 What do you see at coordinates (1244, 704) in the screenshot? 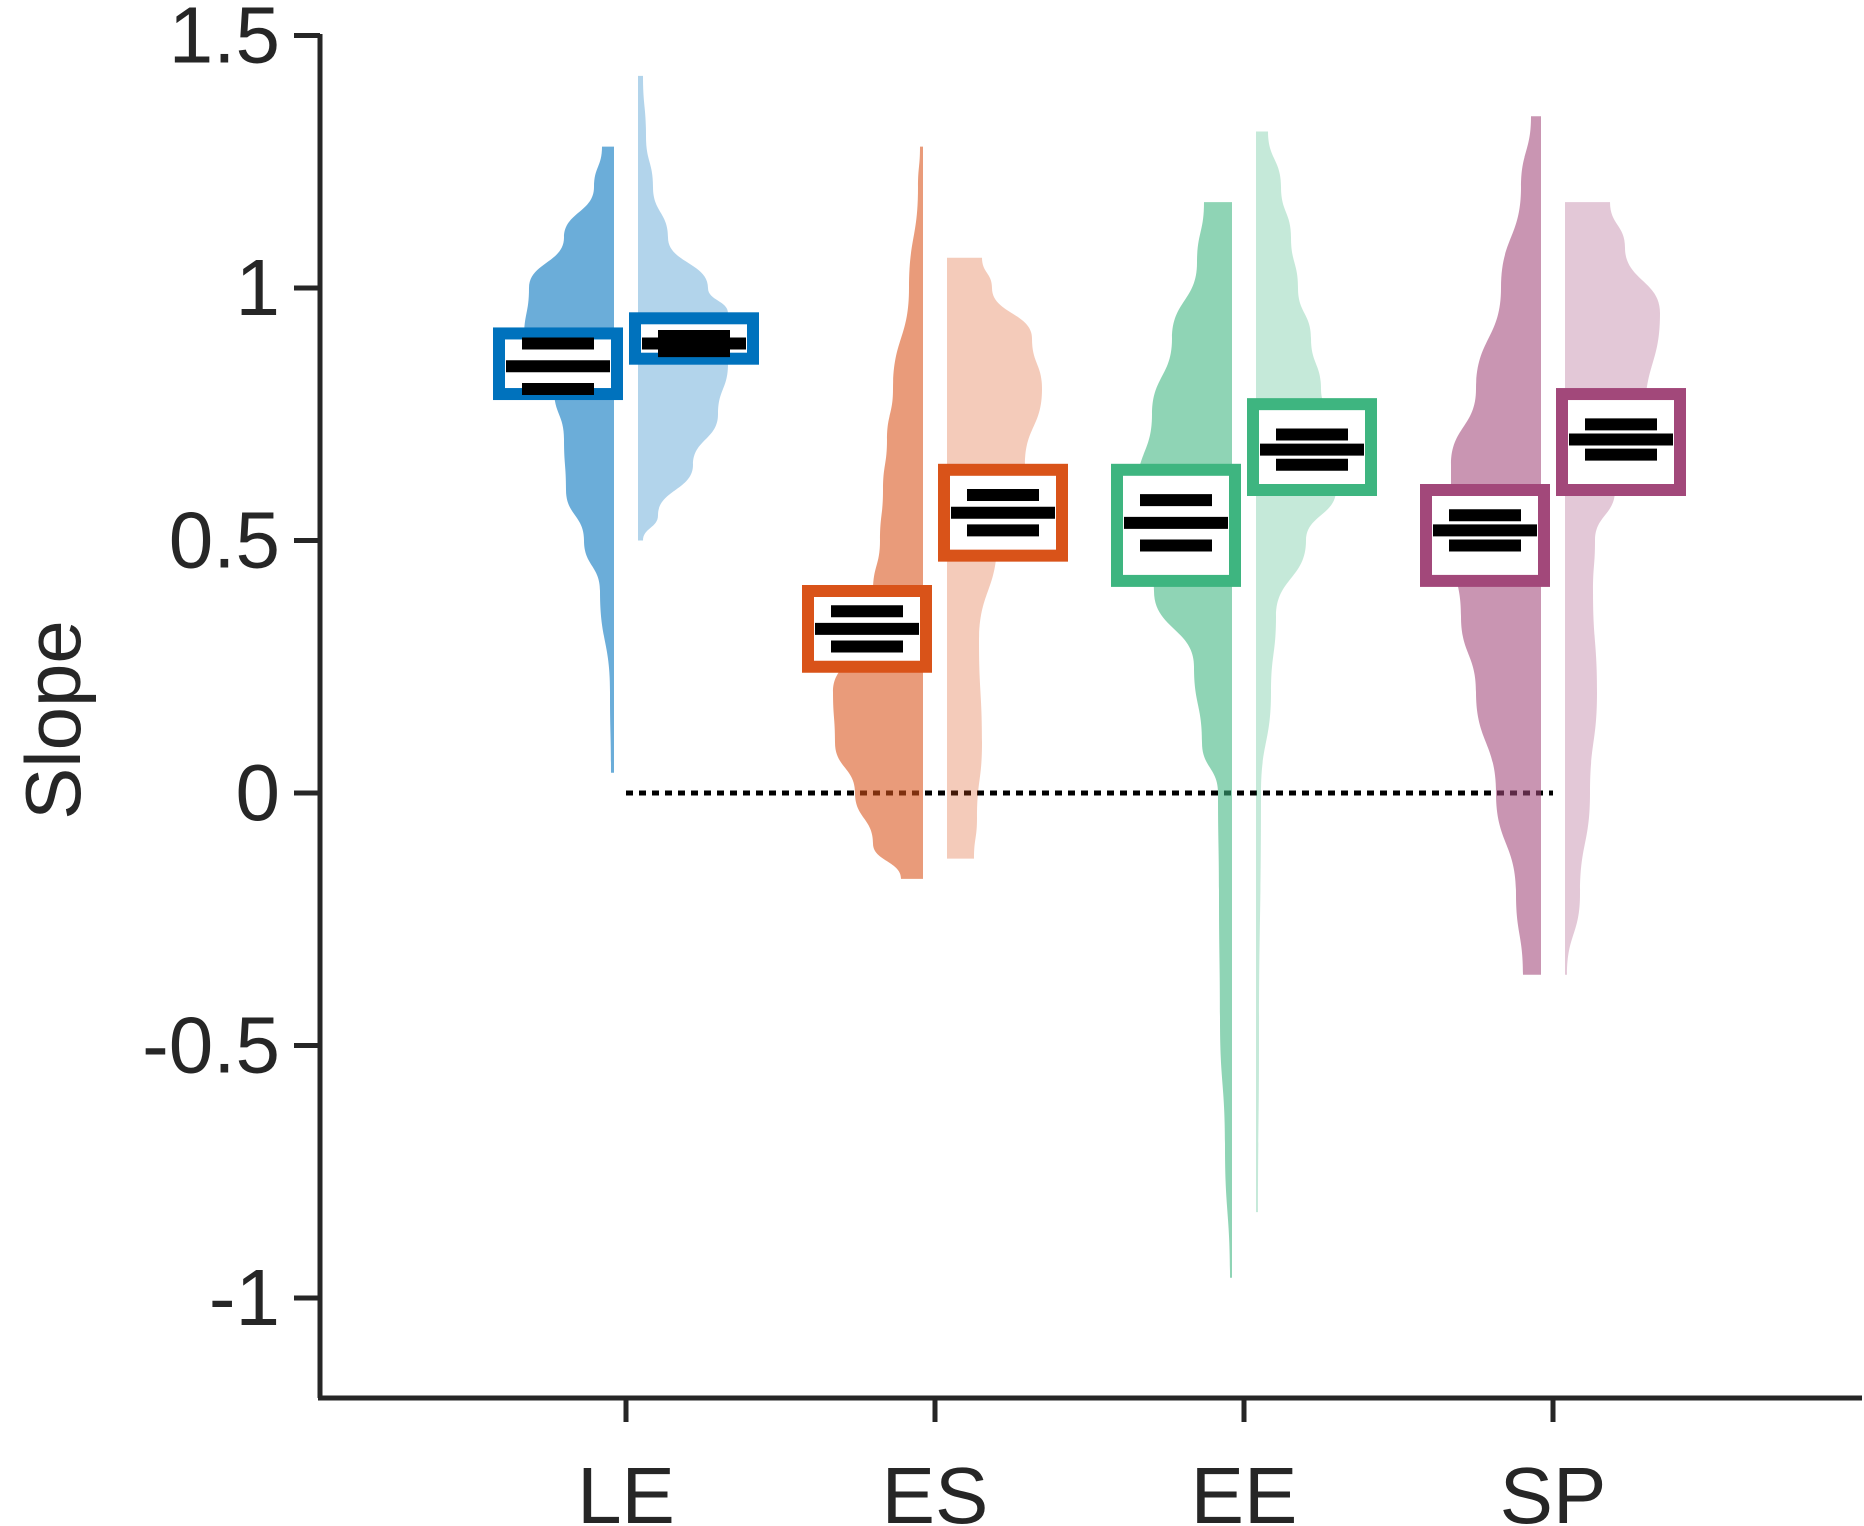
I see `violin-group-ee` at bounding box center [1244, 704].